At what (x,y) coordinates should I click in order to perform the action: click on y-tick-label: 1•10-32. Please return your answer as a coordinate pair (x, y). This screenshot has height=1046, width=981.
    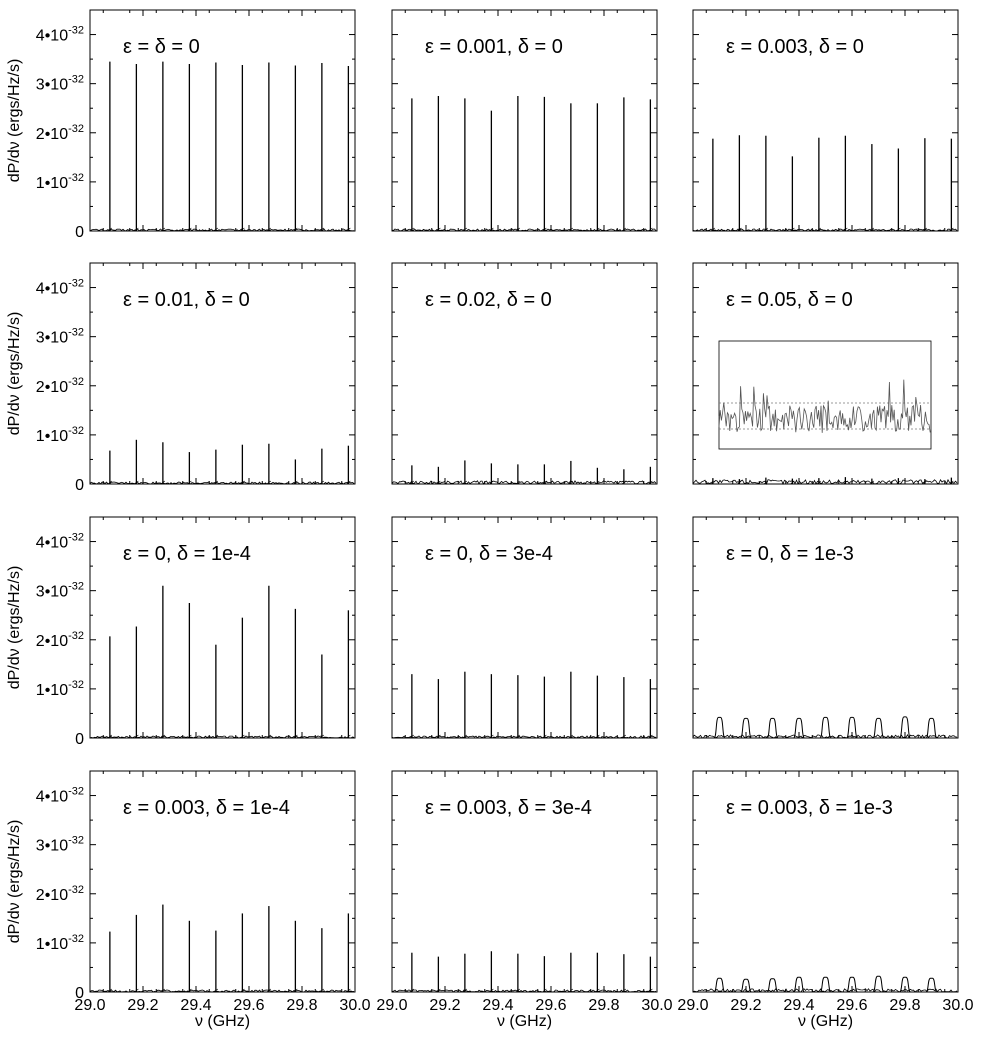
    Looking at the image, I should click on (60, 182).